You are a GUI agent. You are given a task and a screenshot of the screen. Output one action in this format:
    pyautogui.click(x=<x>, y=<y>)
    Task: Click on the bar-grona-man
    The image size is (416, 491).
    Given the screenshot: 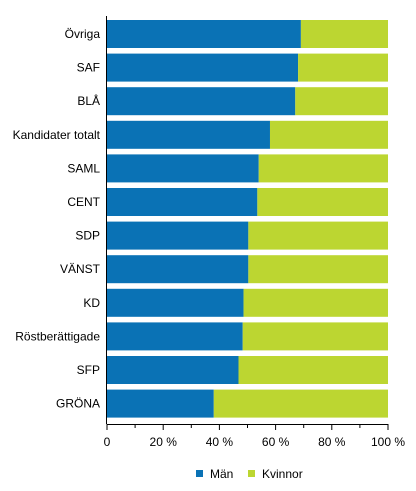 What is the action you would take?
    pyautogui.click(x=160, y=403)
    